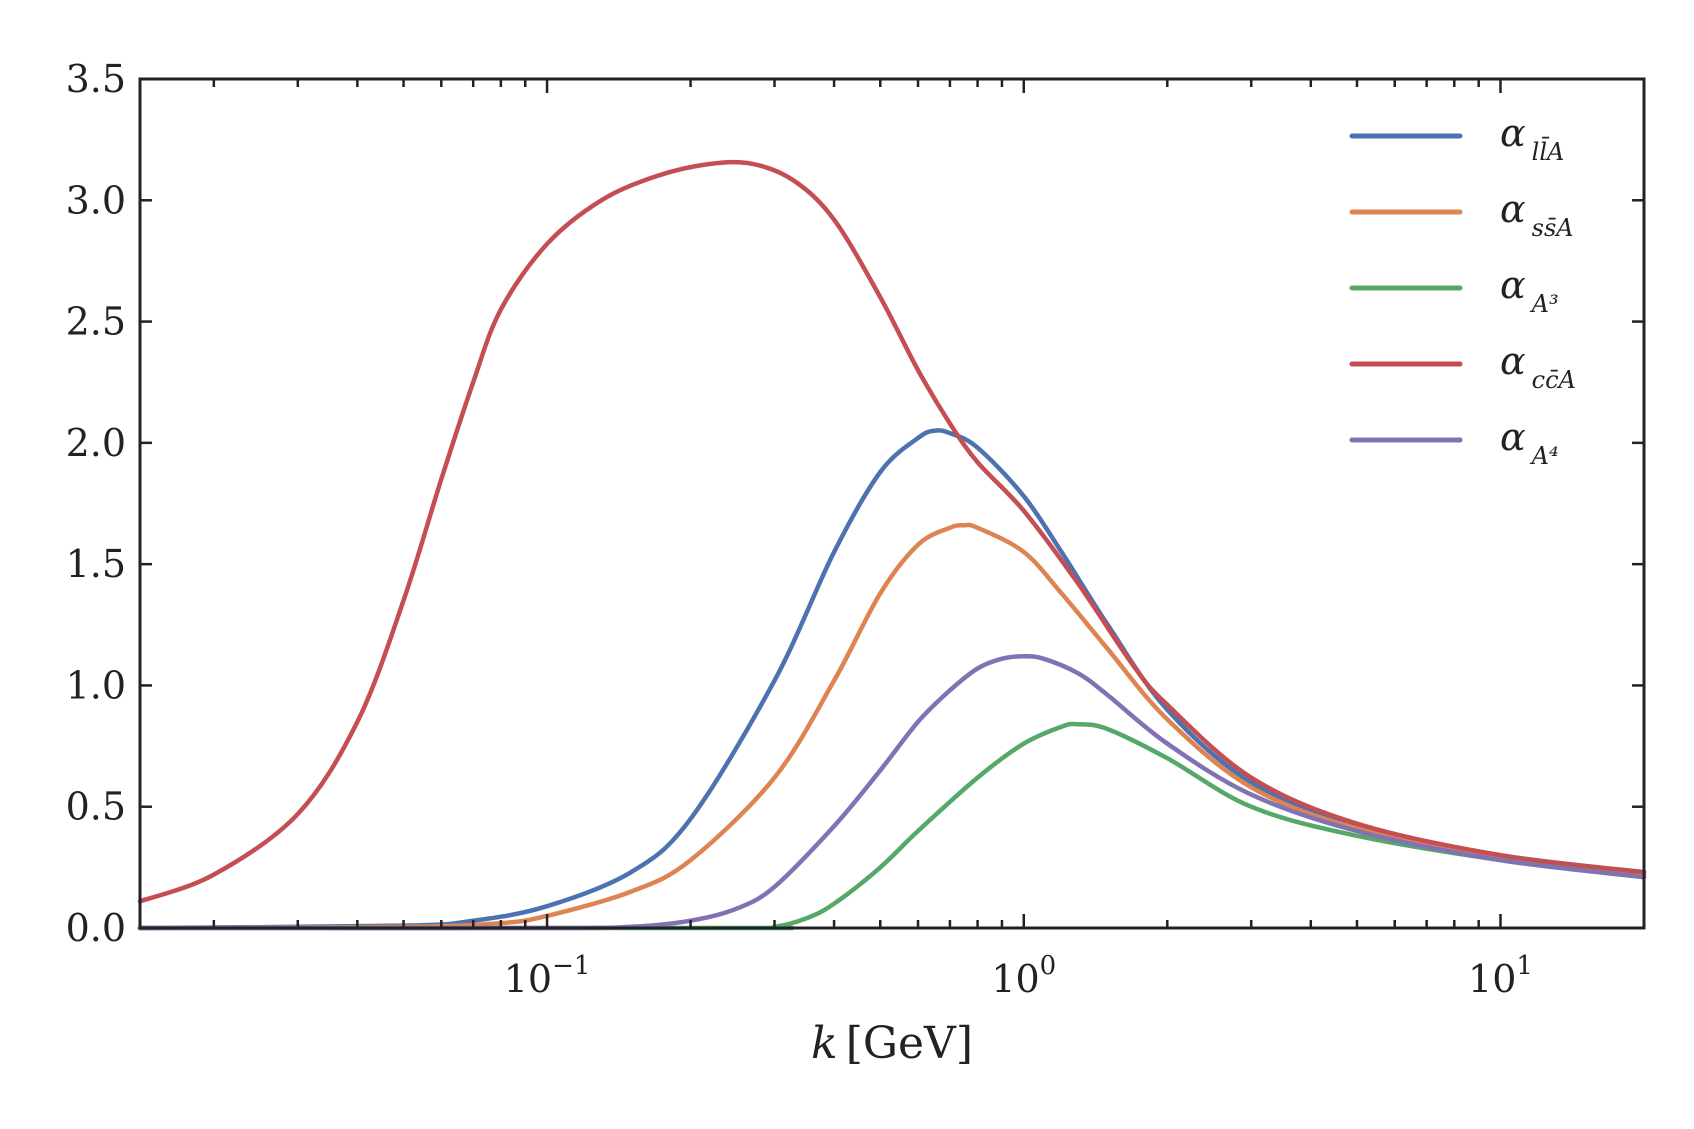 This screenshot has width=1694, height=1129. What do you see at coordinates (96, 200) in the screenshot?
I see `y-tick-label: 3.0` at bounding box center [96, 200].